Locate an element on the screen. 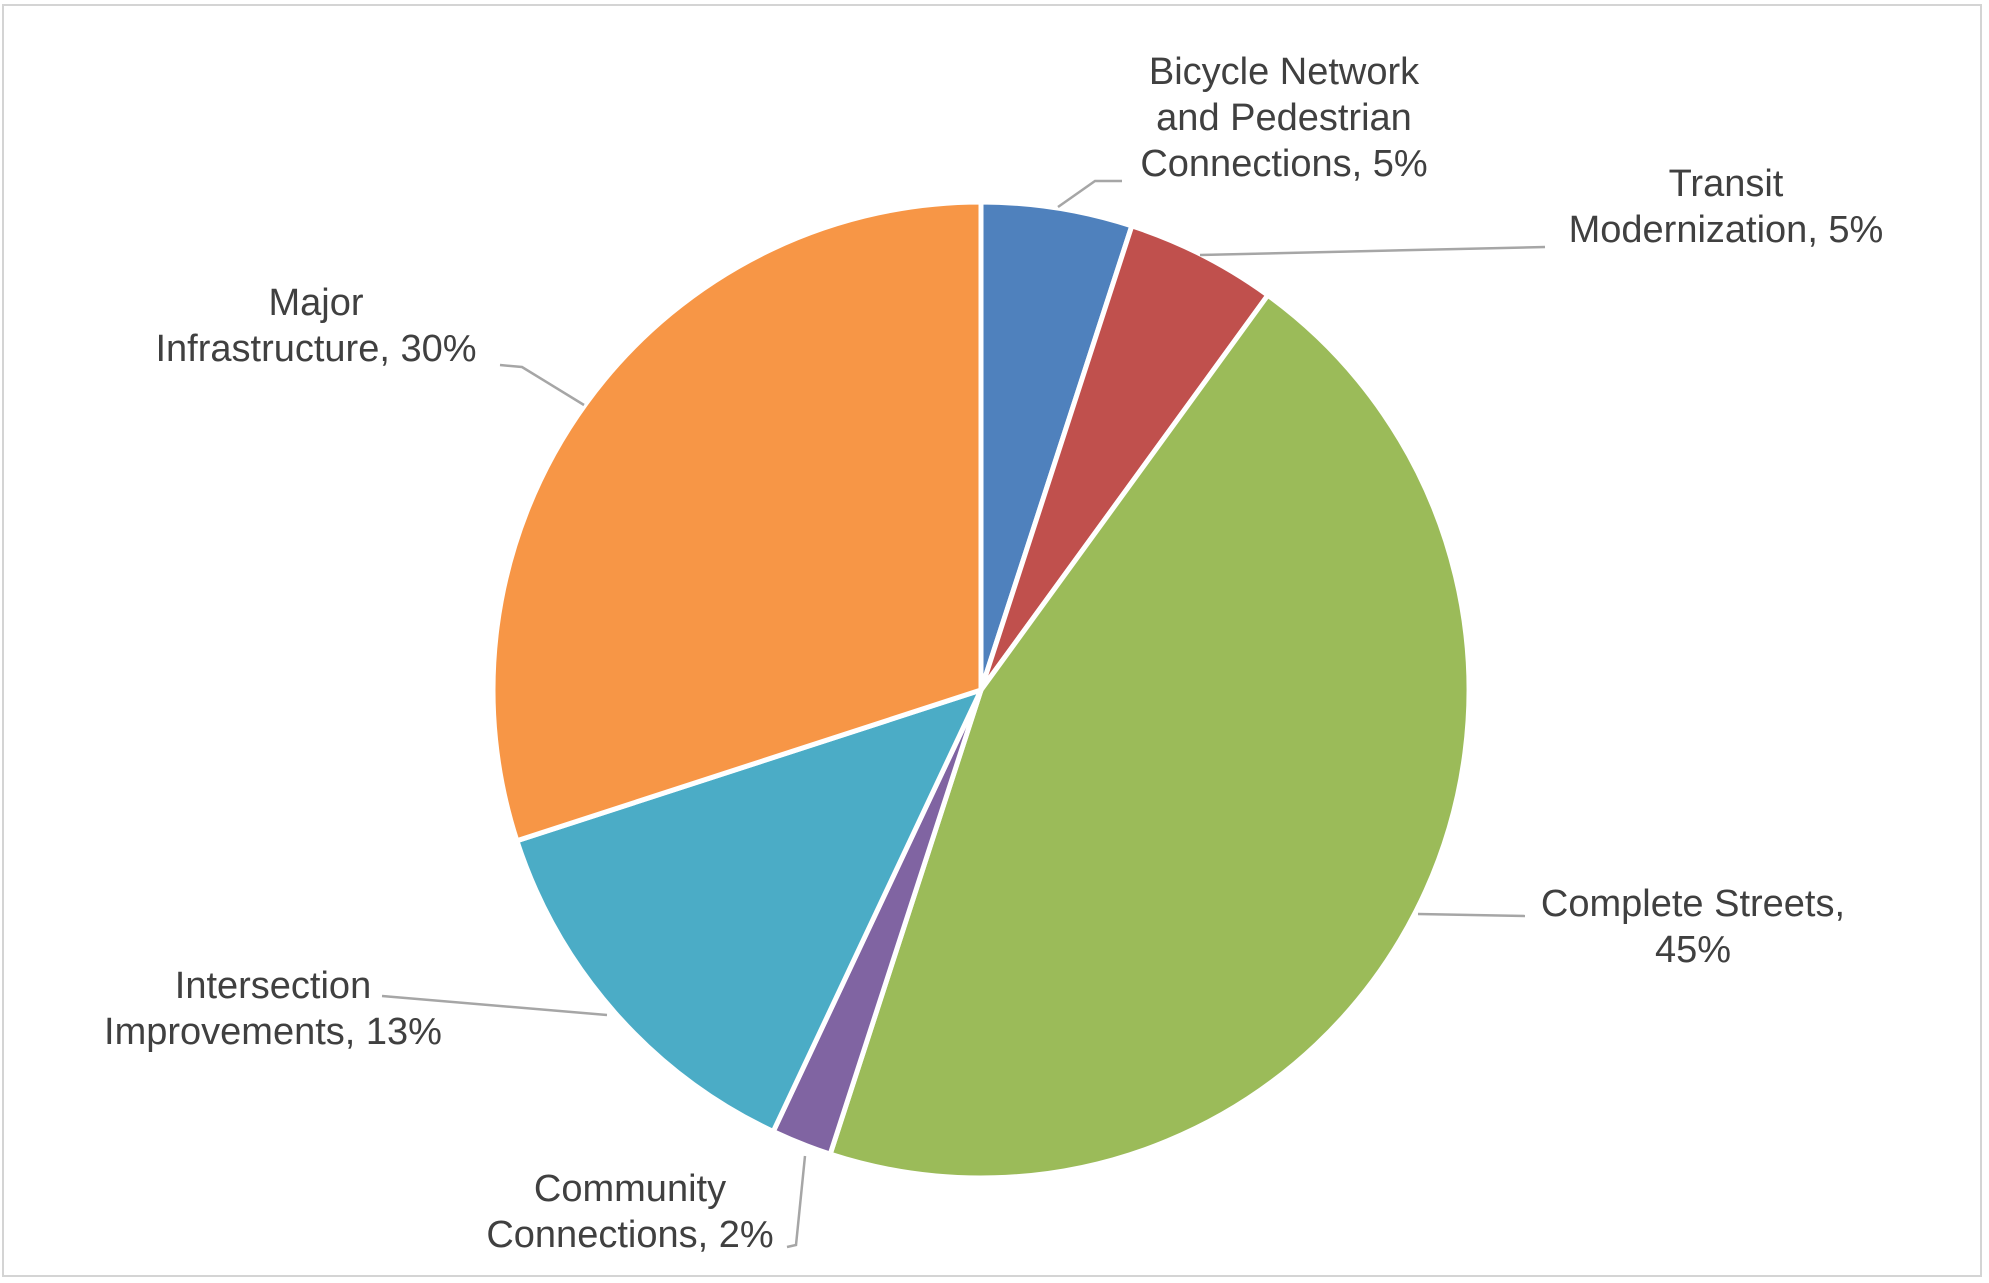 Image resolution: width=1989 pixels, height=1283 pixels. data-label-major-infrastructure: Major Infrastructure, 30% is located at coordinates (315, 326).